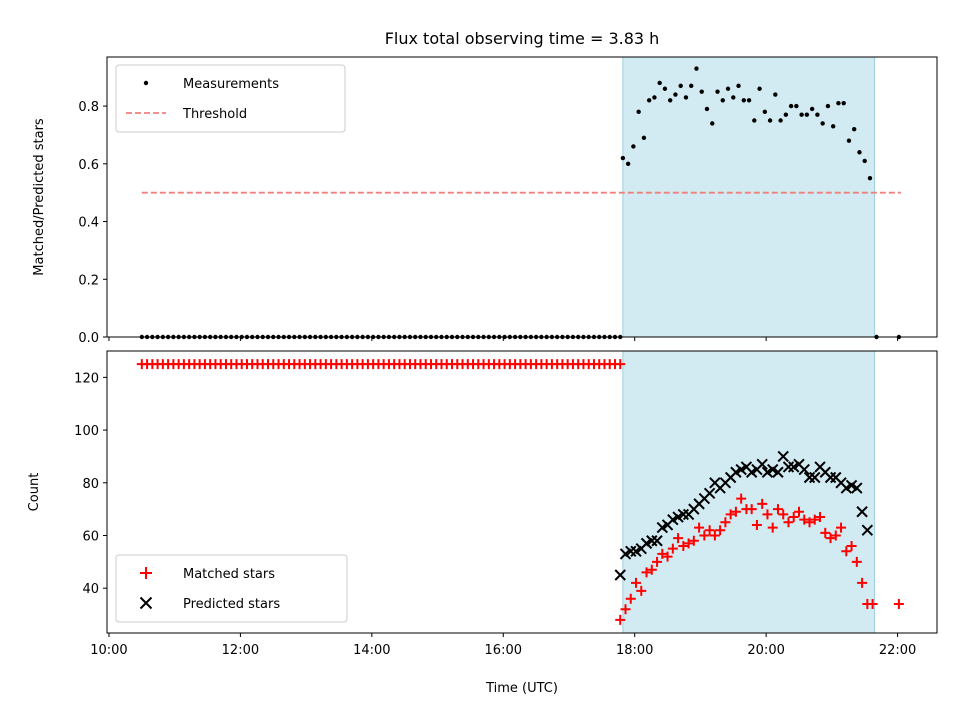 This screenshot has height=720, width=960. I want to click on x-axis-label: Time (UTC), so click(521, 688).